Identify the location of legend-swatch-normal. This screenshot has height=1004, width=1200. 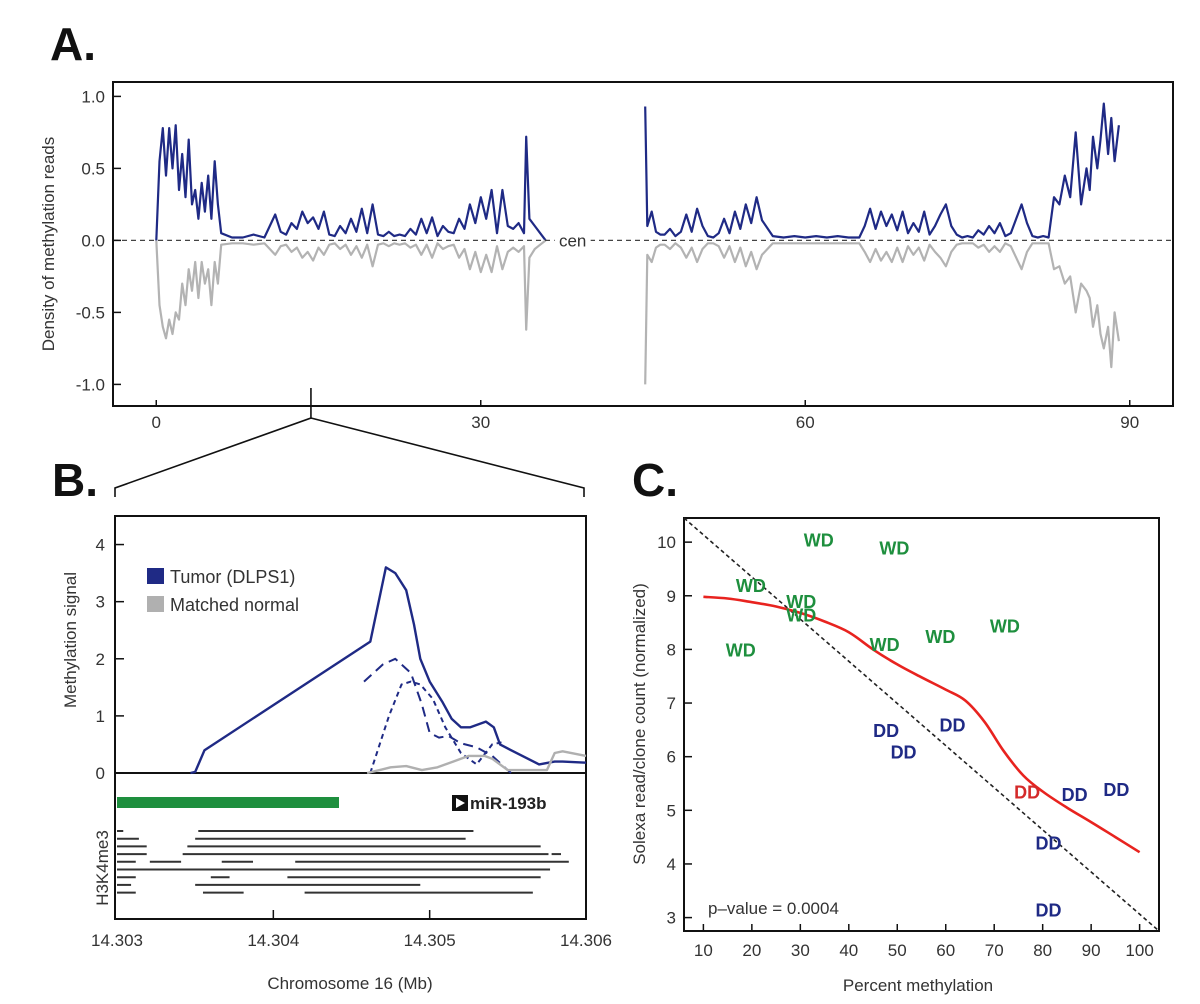
(155, 604).